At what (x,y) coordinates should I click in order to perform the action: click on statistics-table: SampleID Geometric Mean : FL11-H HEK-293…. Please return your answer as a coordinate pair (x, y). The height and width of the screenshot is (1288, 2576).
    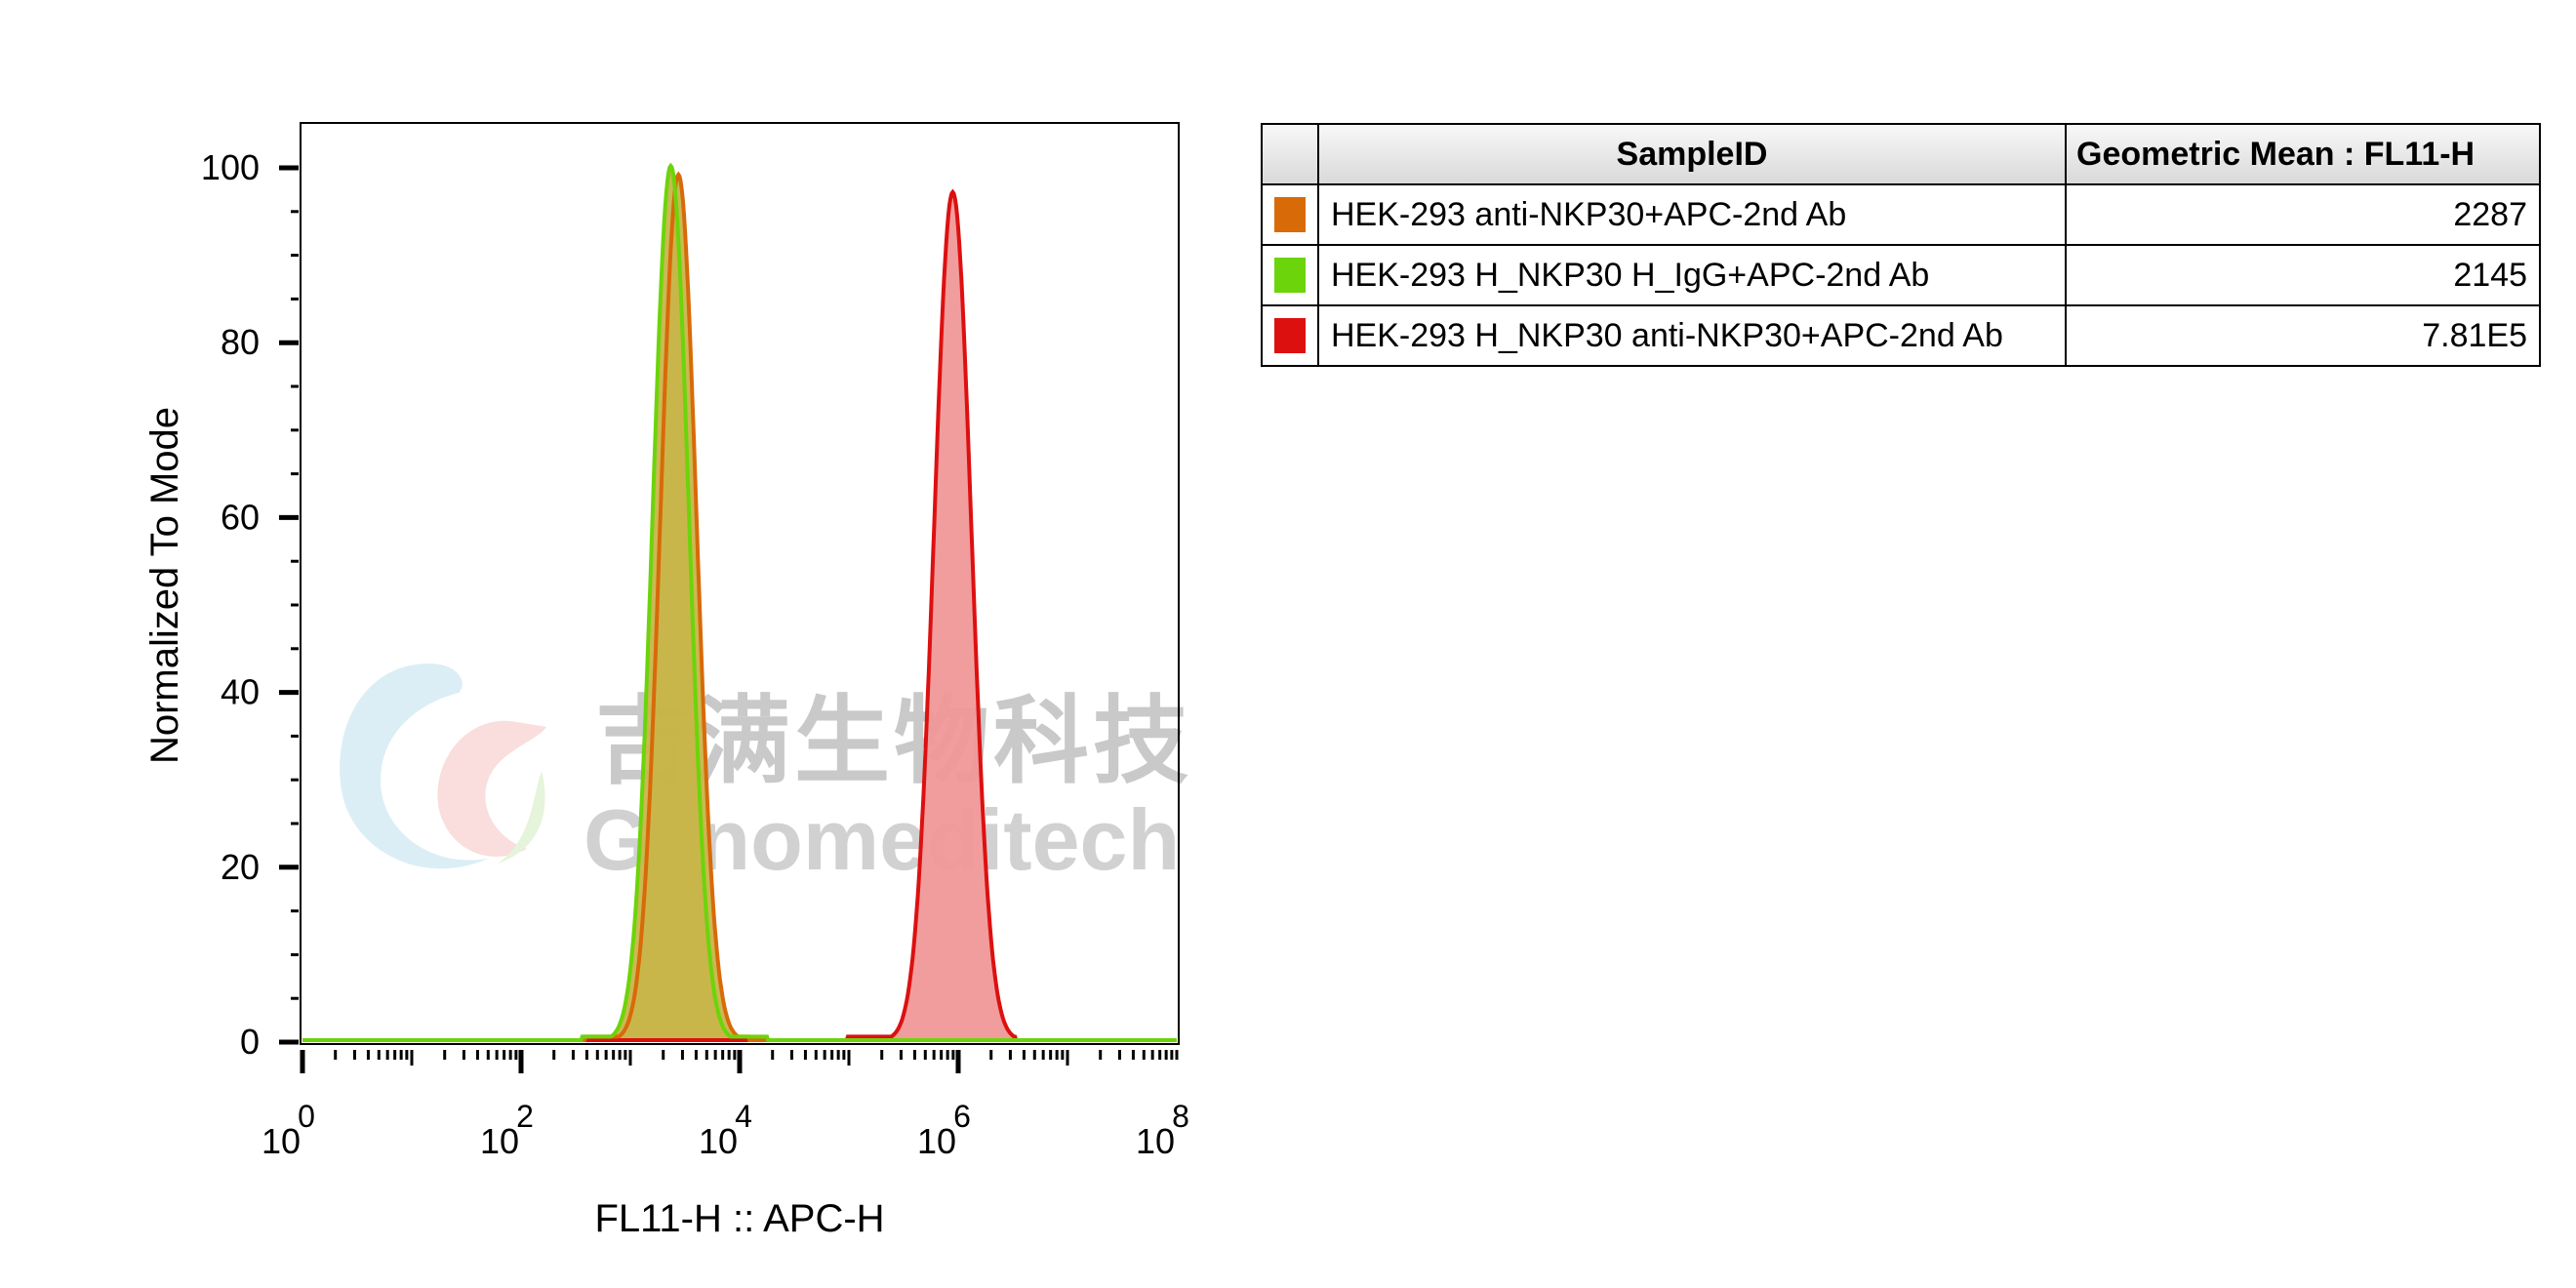
    Looking at the image, I should click on (1901, 245).